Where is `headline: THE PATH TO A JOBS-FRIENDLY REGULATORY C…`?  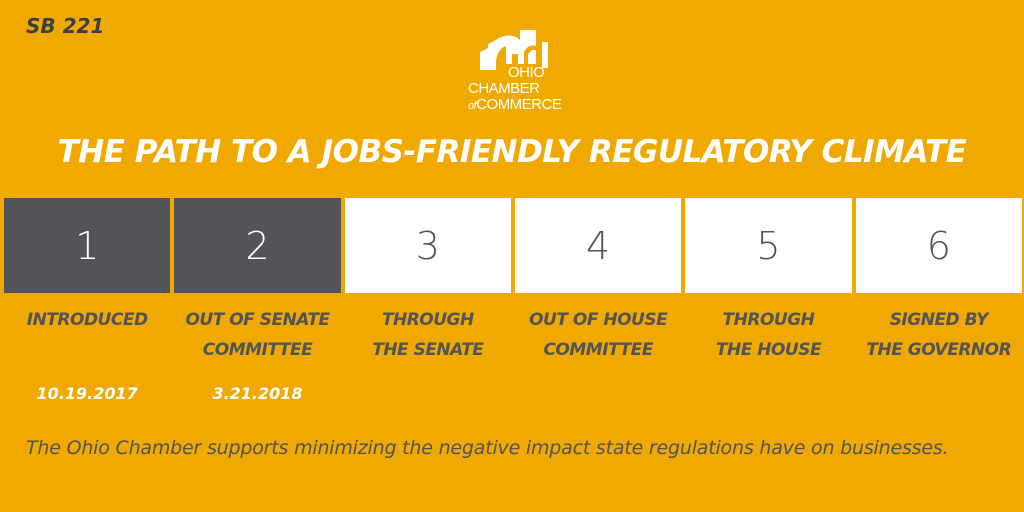
headline: THE PATH TO A JOBS-FRIENDLY REGULATORY C… is located at coordinates (512, 152).